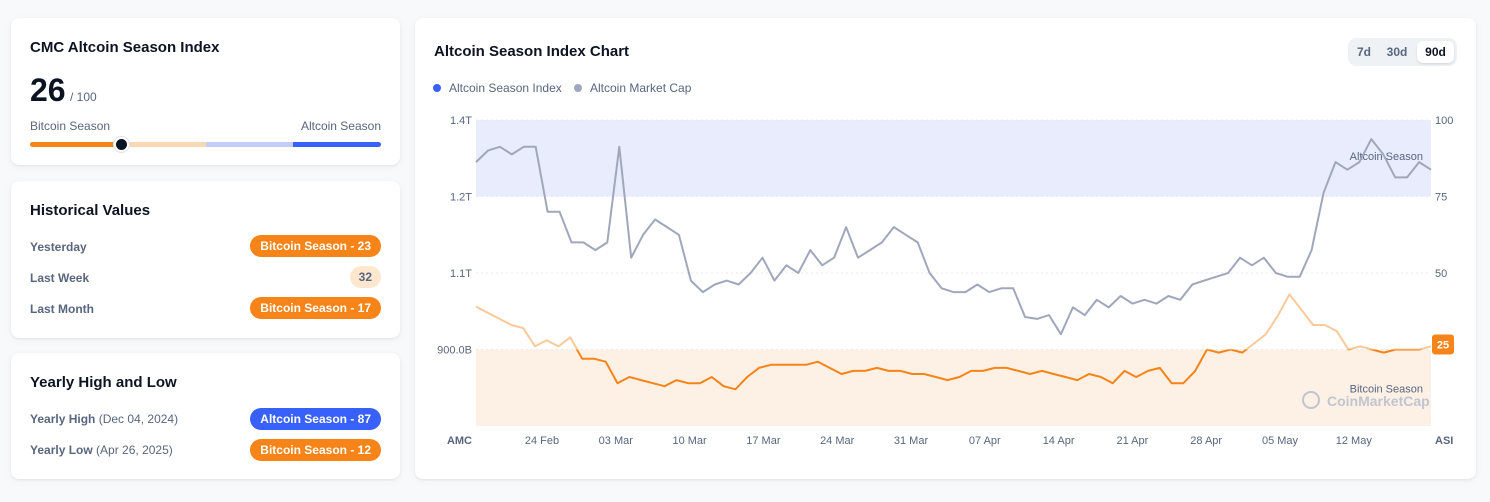  Describe the element at coordinates (315, 450) in the screenshot. I see `yearly-low-badge: Bitcoin Season - 12` at that location.